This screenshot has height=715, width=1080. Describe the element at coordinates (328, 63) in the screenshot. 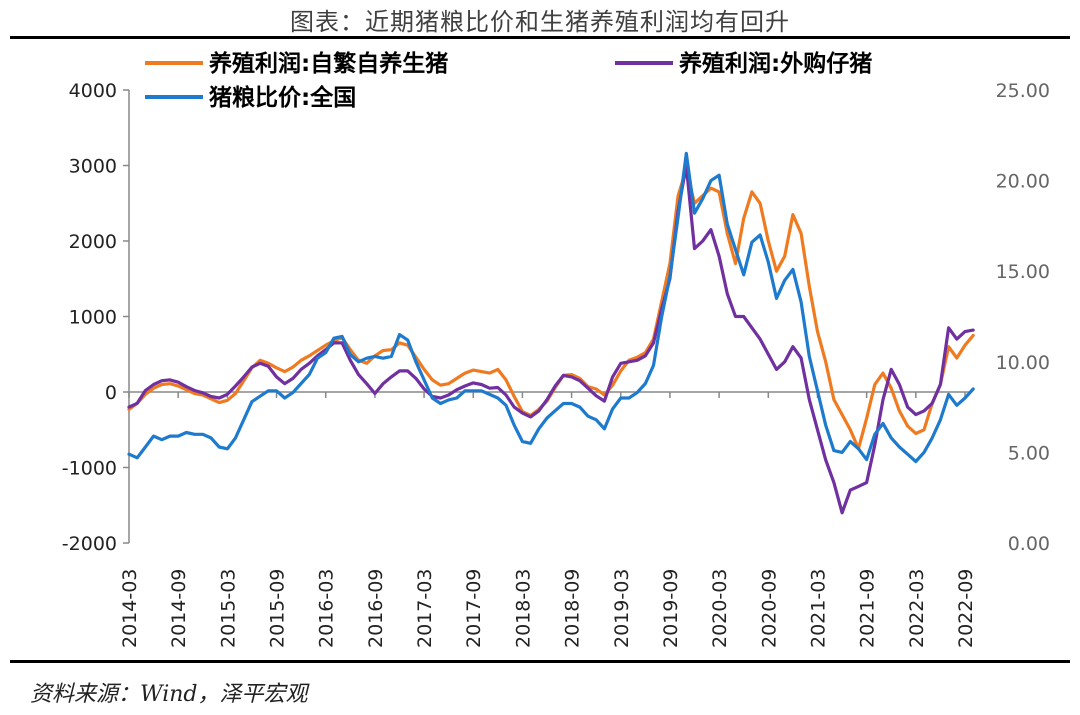

I see `legend-label-1: 养殖利润:自繁自养生猪` at that location.